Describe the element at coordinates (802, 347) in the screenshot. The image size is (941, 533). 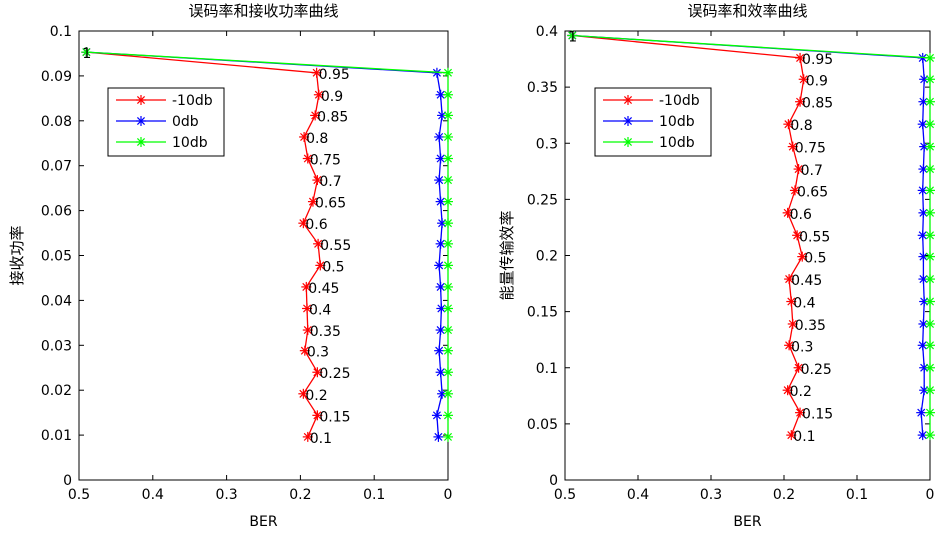
I see `point-label: 0.3` at that location.